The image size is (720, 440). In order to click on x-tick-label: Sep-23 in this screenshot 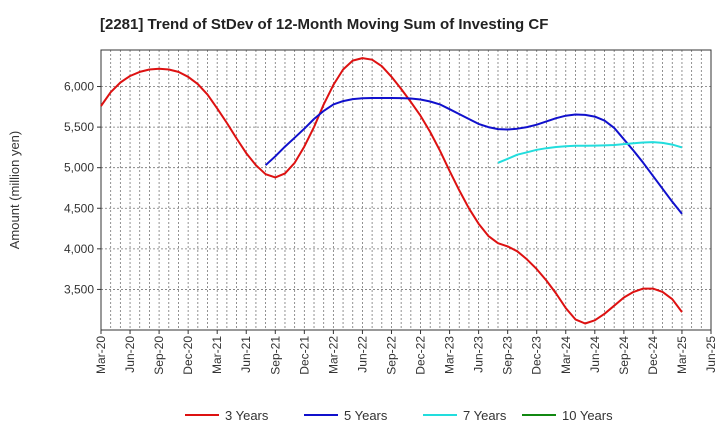, I will do `click(508, 355)`.